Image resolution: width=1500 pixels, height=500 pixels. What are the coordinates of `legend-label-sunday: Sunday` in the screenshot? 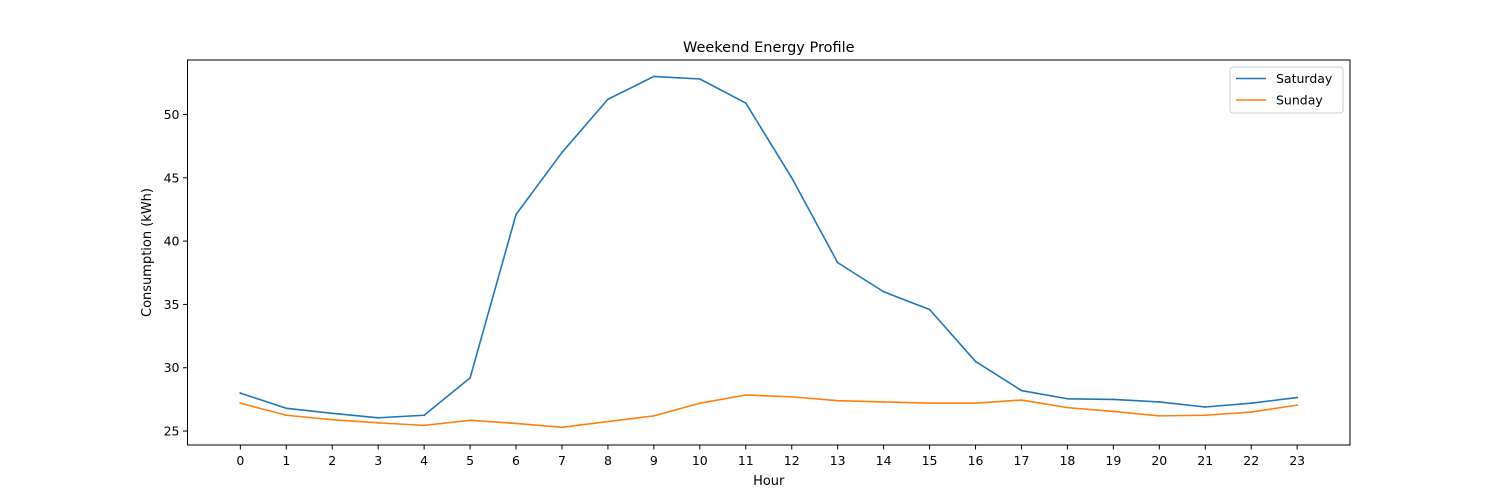 It's located at (1299, 100).